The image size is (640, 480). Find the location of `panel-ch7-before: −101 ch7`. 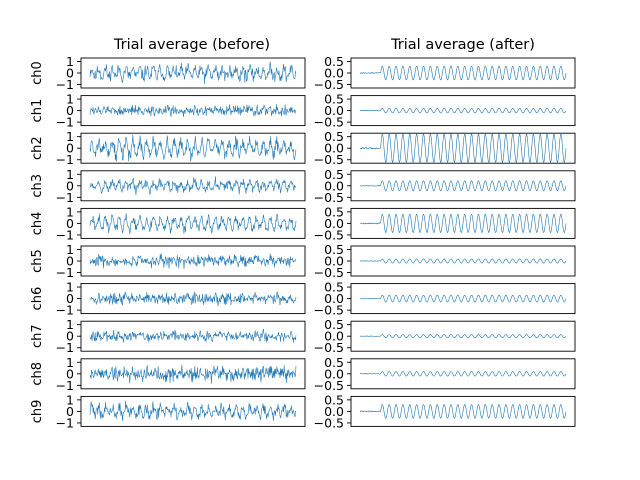

panel-ch7-before: −101 ch7 is located at coordinates (168, 336).